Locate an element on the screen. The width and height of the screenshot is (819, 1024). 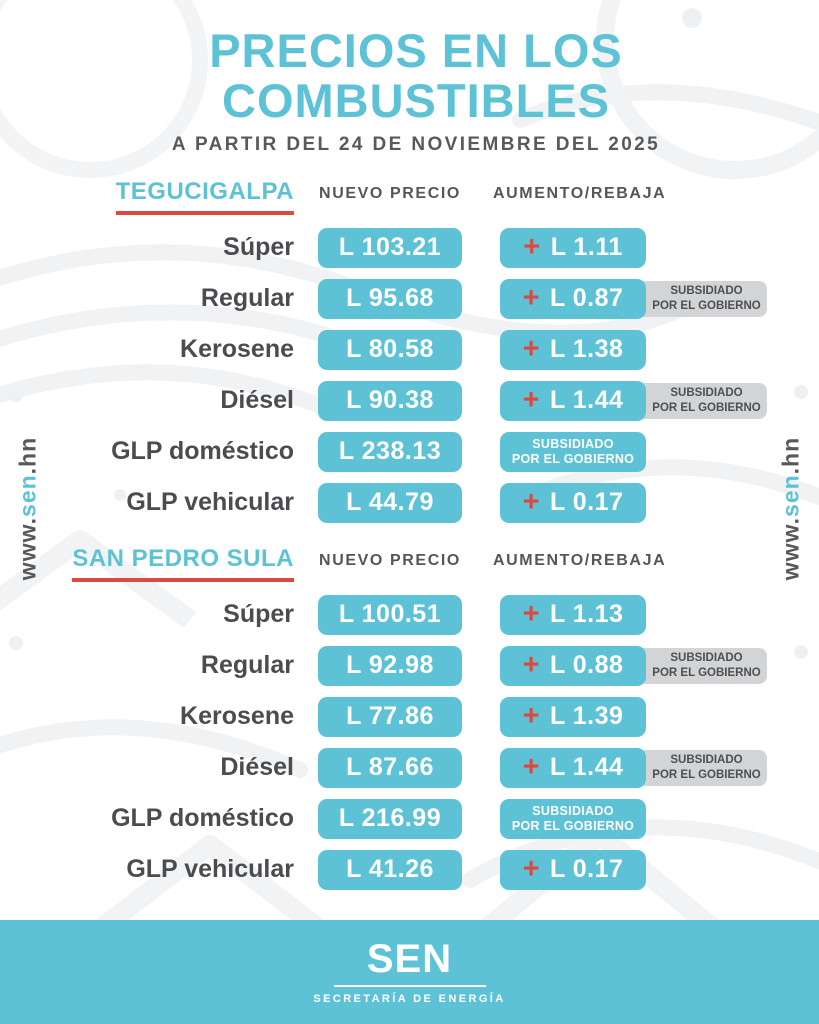
website-watermark-right: www.sen.hn is located at coordinates (791, 509).